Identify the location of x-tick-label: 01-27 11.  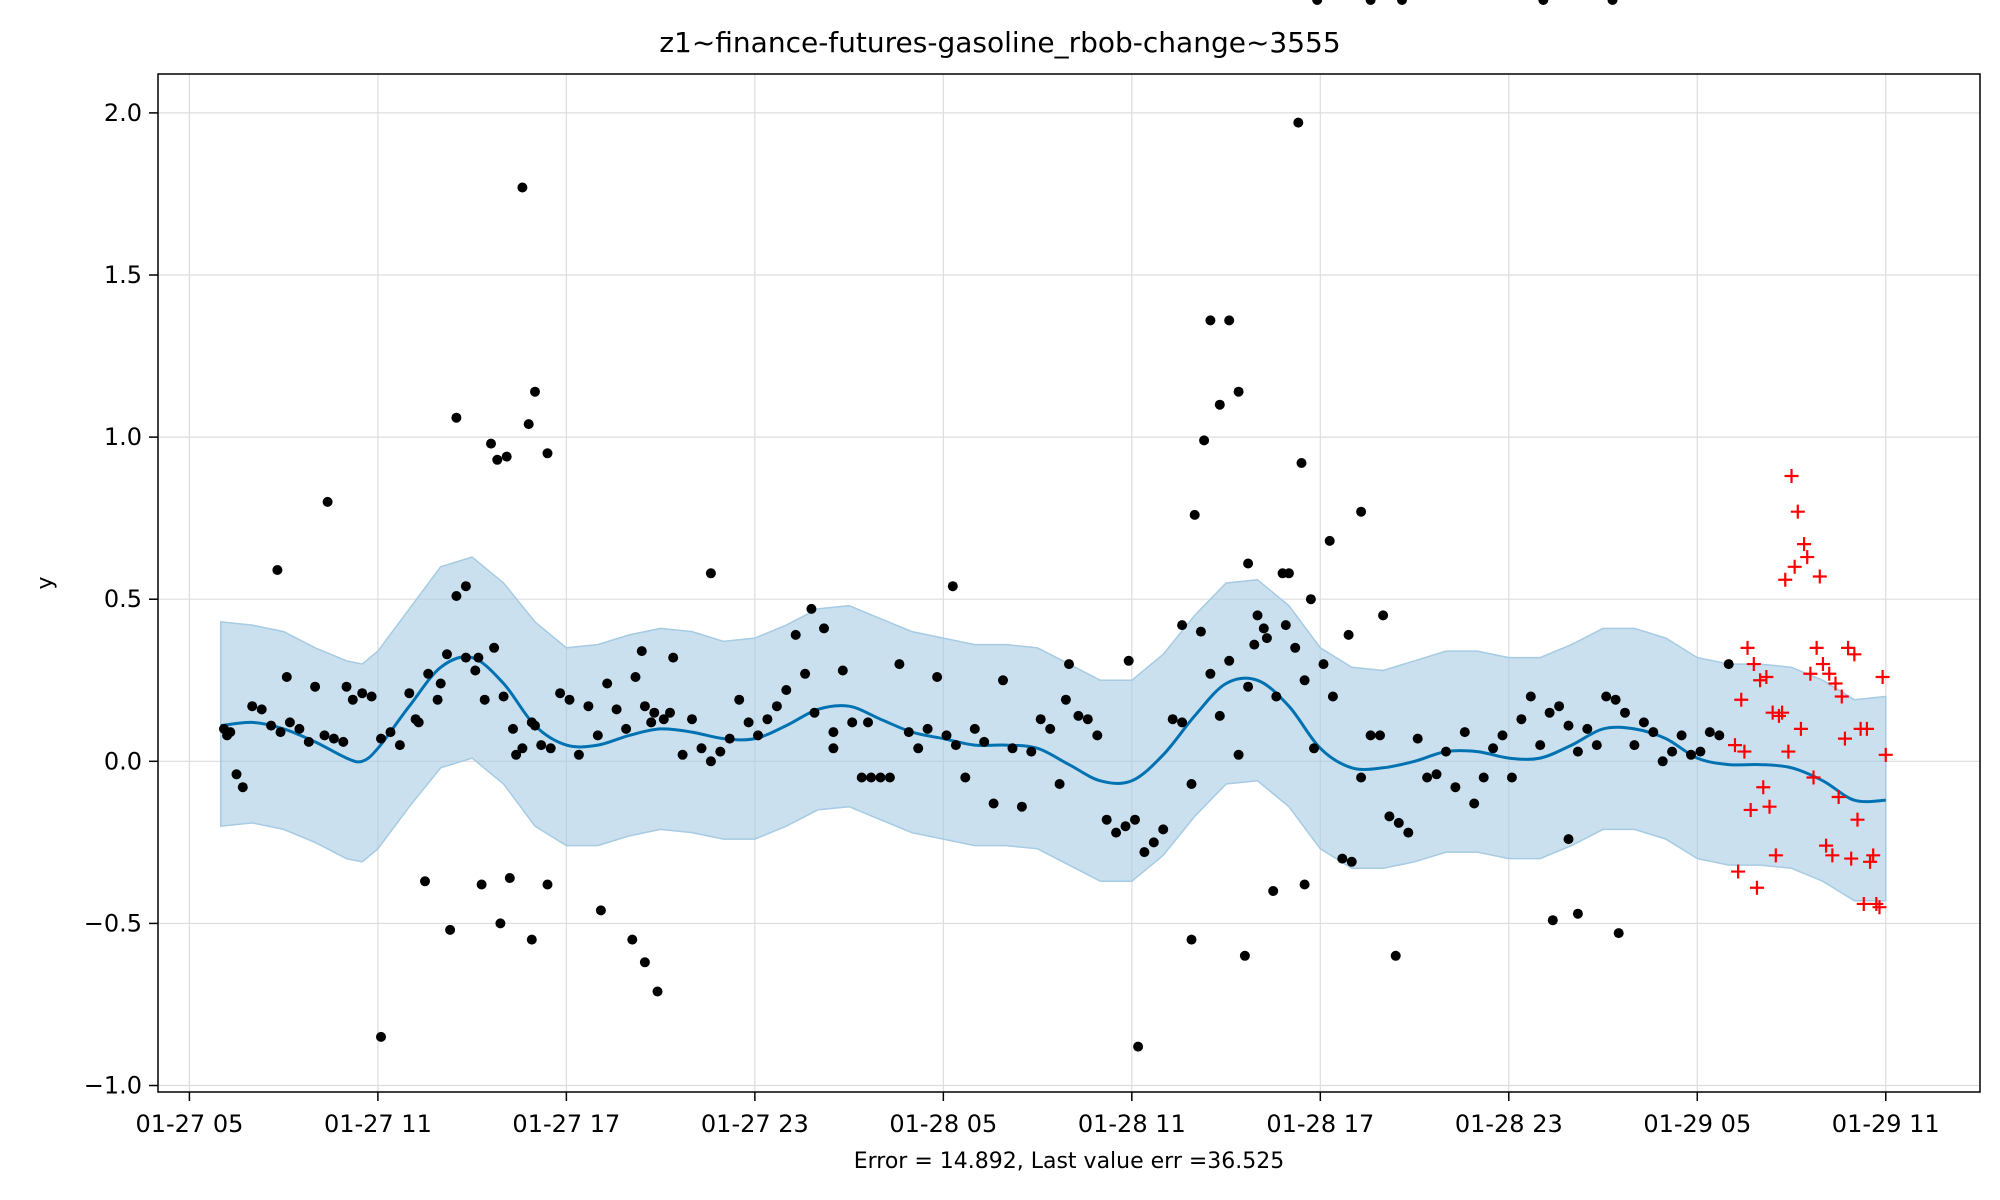
(378, 1124).